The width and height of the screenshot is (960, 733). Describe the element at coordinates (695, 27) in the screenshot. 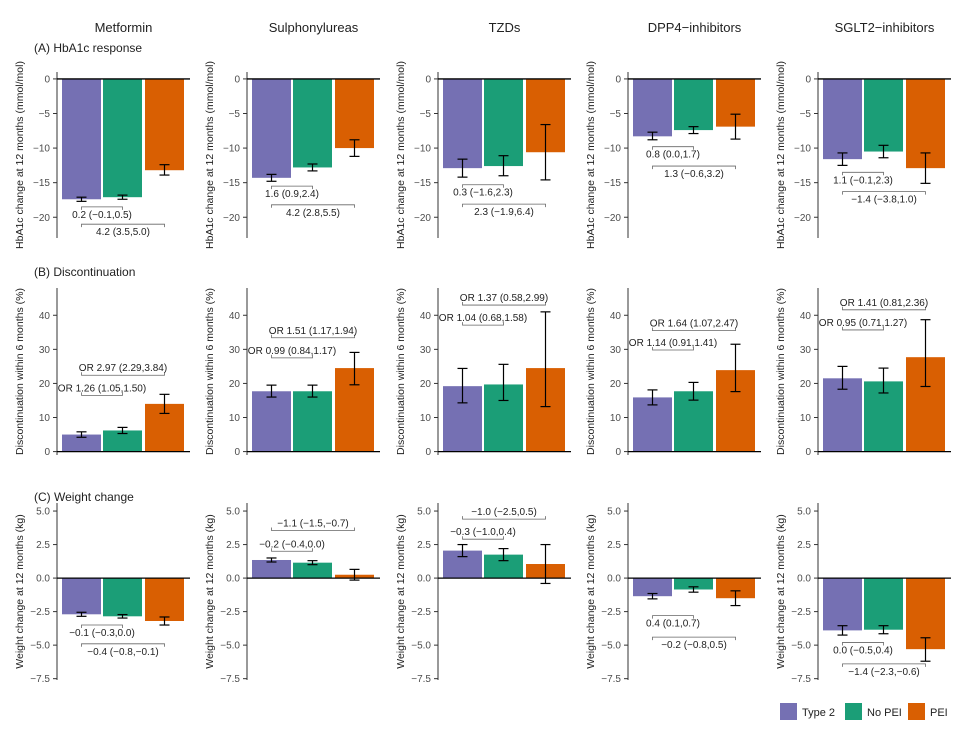

I see `facet-title-3: DPP4−inhibitors` at that location.